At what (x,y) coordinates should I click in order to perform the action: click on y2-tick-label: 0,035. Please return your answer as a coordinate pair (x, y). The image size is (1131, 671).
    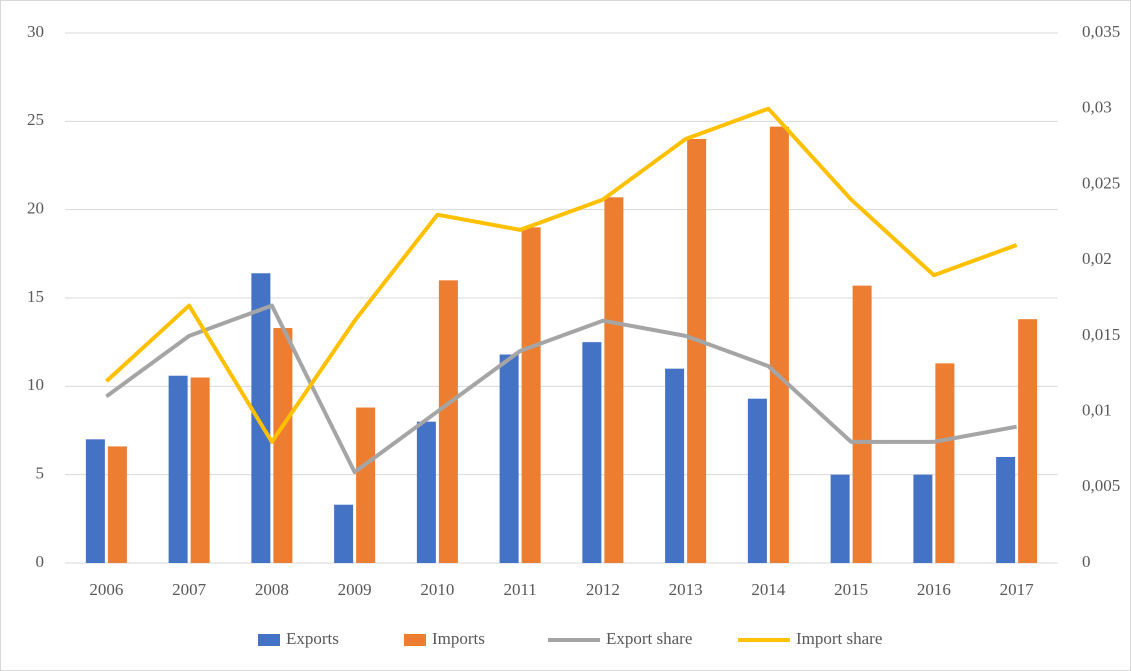
    Looking at the image, I should click on (1101, 31).